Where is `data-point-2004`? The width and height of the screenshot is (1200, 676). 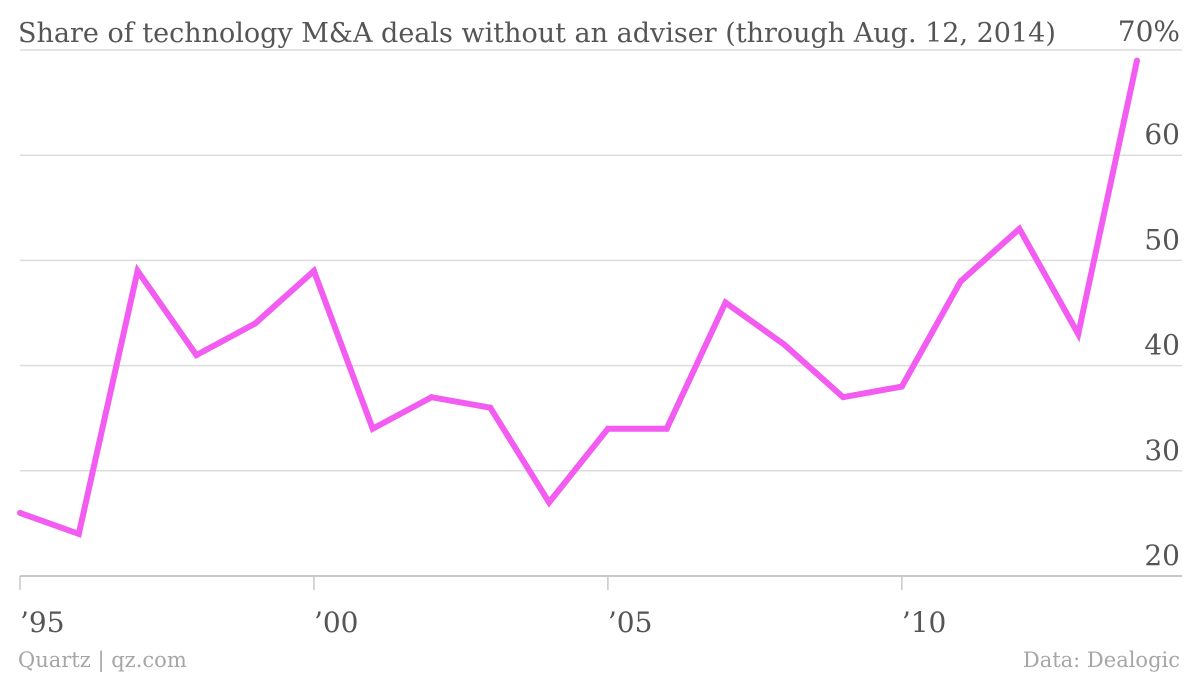
data-point-2004 is located at coordinates (549, 502).